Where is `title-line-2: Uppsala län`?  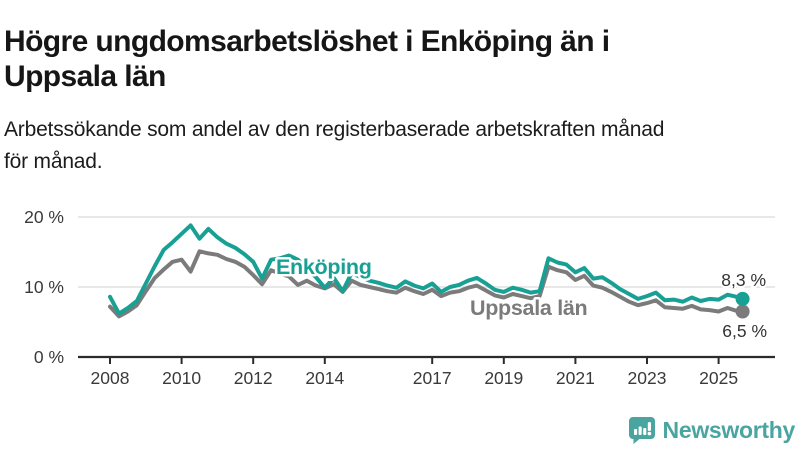 title-line-2: Uppsala län is located at coordinates (85, 77).